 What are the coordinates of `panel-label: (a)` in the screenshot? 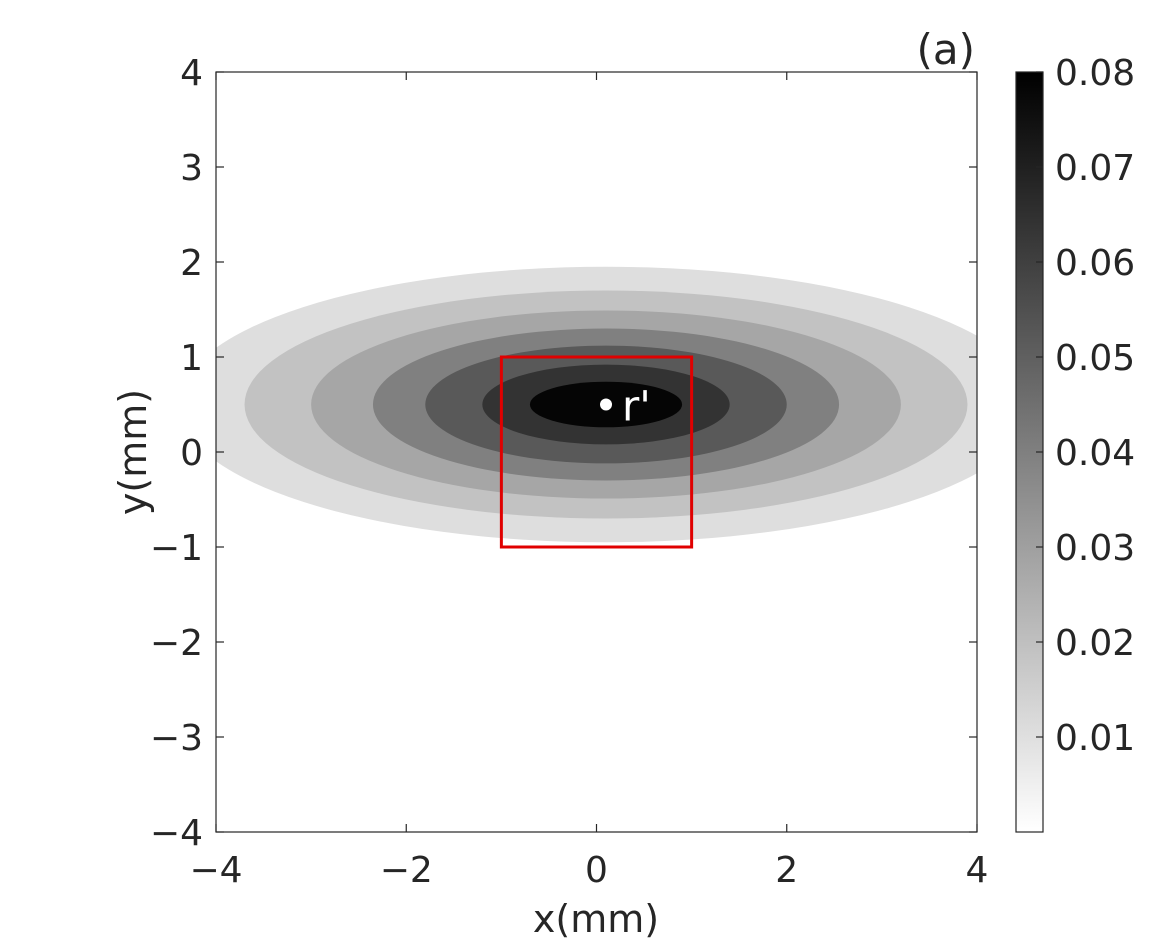 It's located at (945, 49).